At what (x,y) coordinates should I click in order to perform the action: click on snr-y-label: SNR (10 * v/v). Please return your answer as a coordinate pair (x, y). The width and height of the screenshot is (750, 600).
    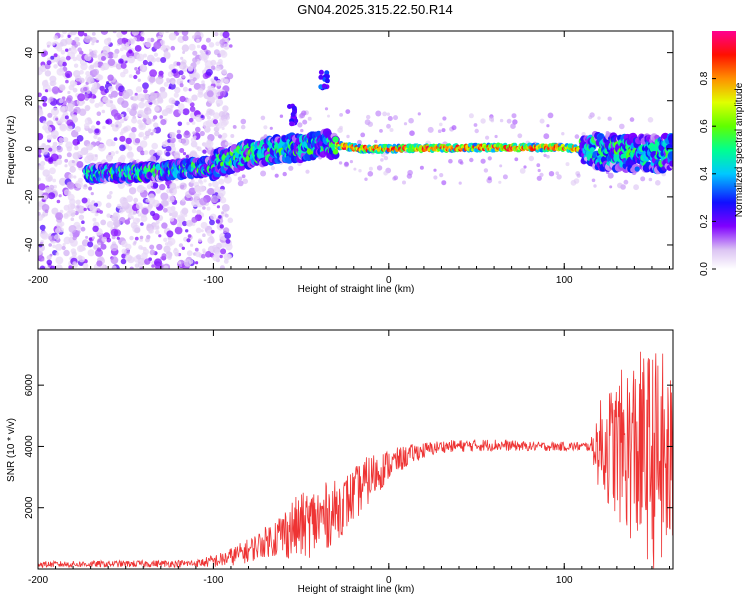
    Looking at the image, I should click on (11, 450).